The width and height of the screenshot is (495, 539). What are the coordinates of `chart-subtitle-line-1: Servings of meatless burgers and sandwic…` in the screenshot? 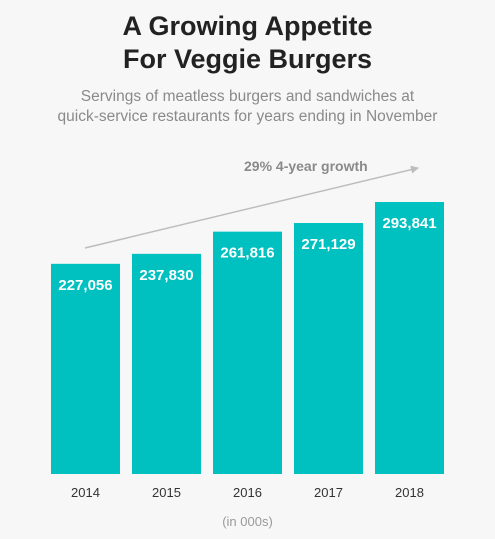 It's located at (248, 96).